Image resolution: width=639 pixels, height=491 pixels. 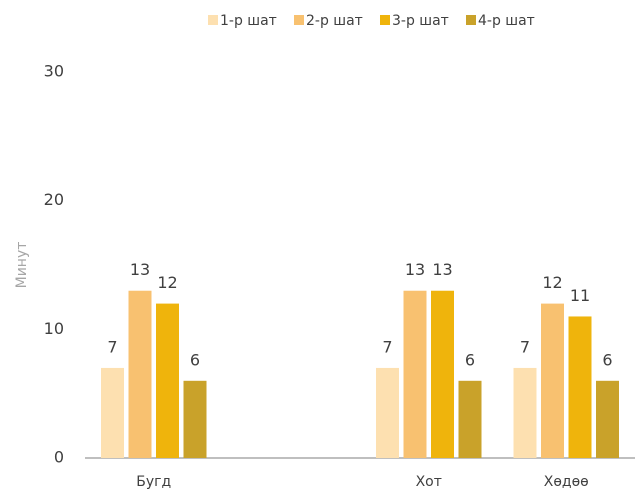 What do you see at coordinates (580, 295) in the screenshot?
I see `data-label: 11` at bounding box center [580, 295].